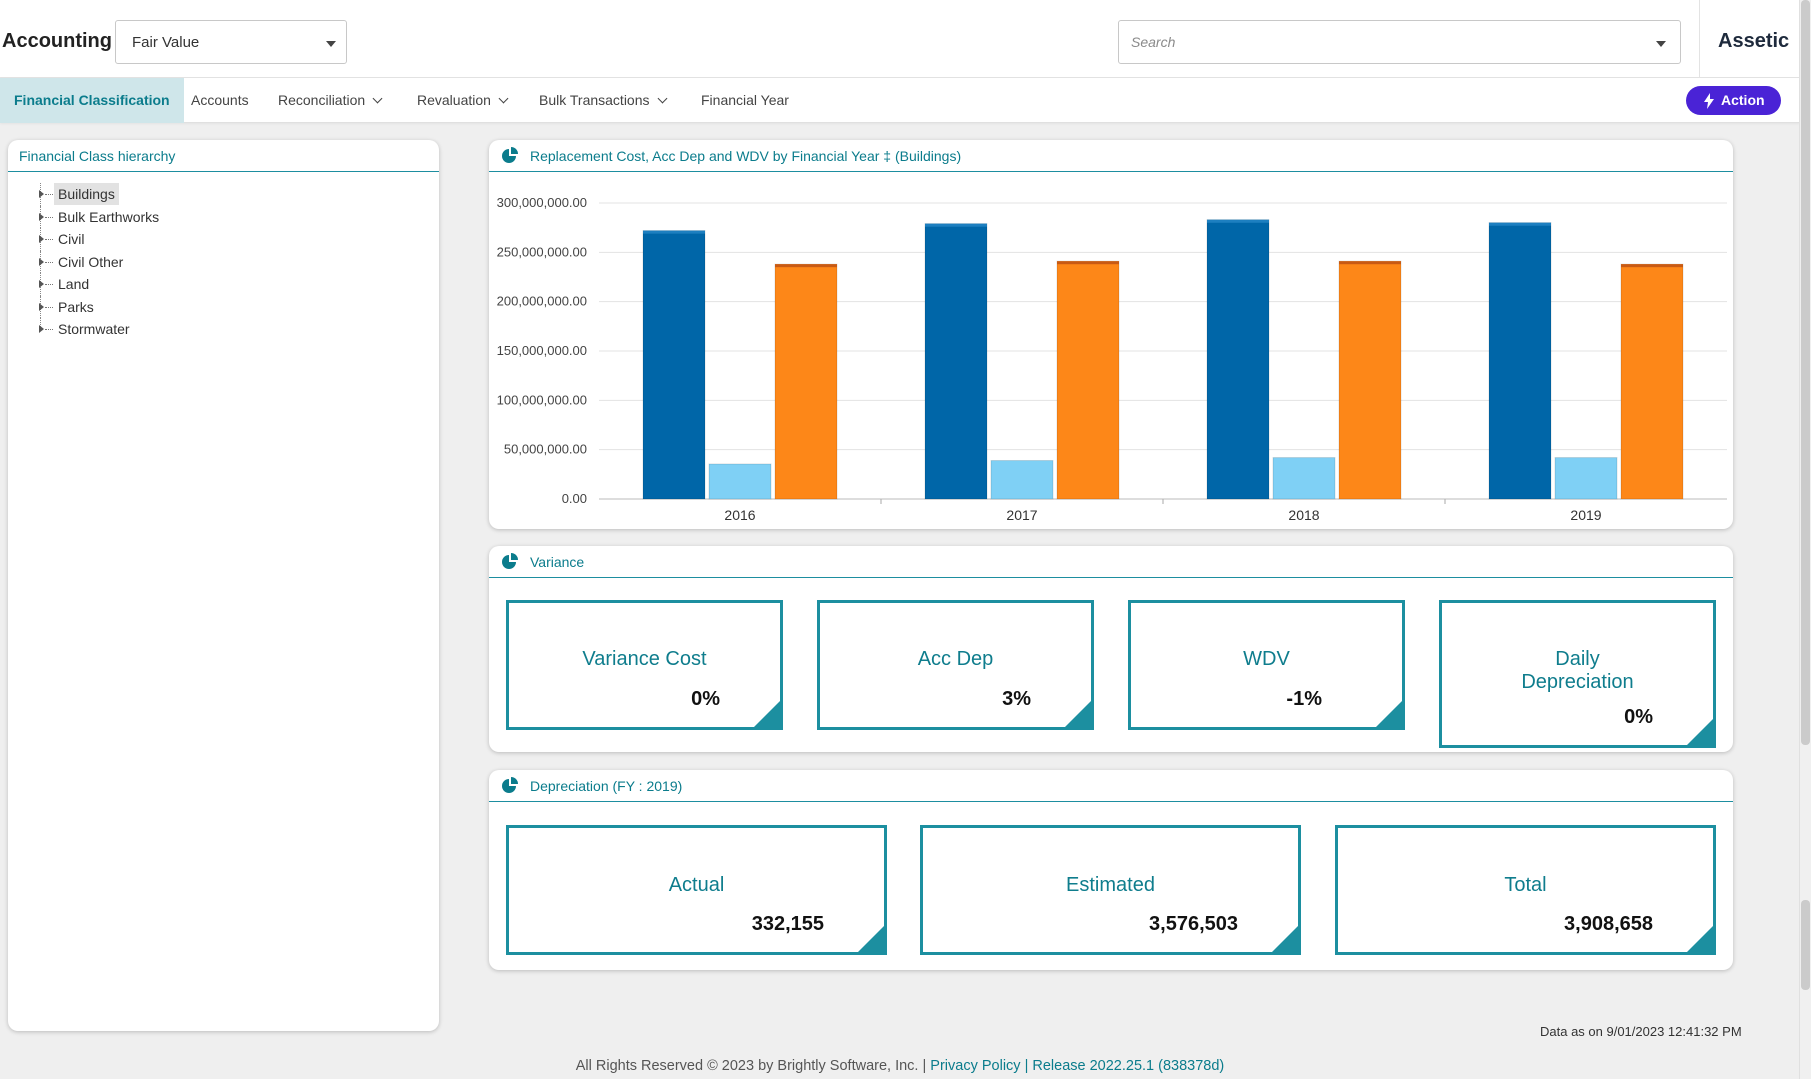 This screenshot has height=1079, width=1811. What do you see at coordinates (1805, 372) in the screenshot?
I see `scrollbar-thumb` at bounding box center [1805, 372].